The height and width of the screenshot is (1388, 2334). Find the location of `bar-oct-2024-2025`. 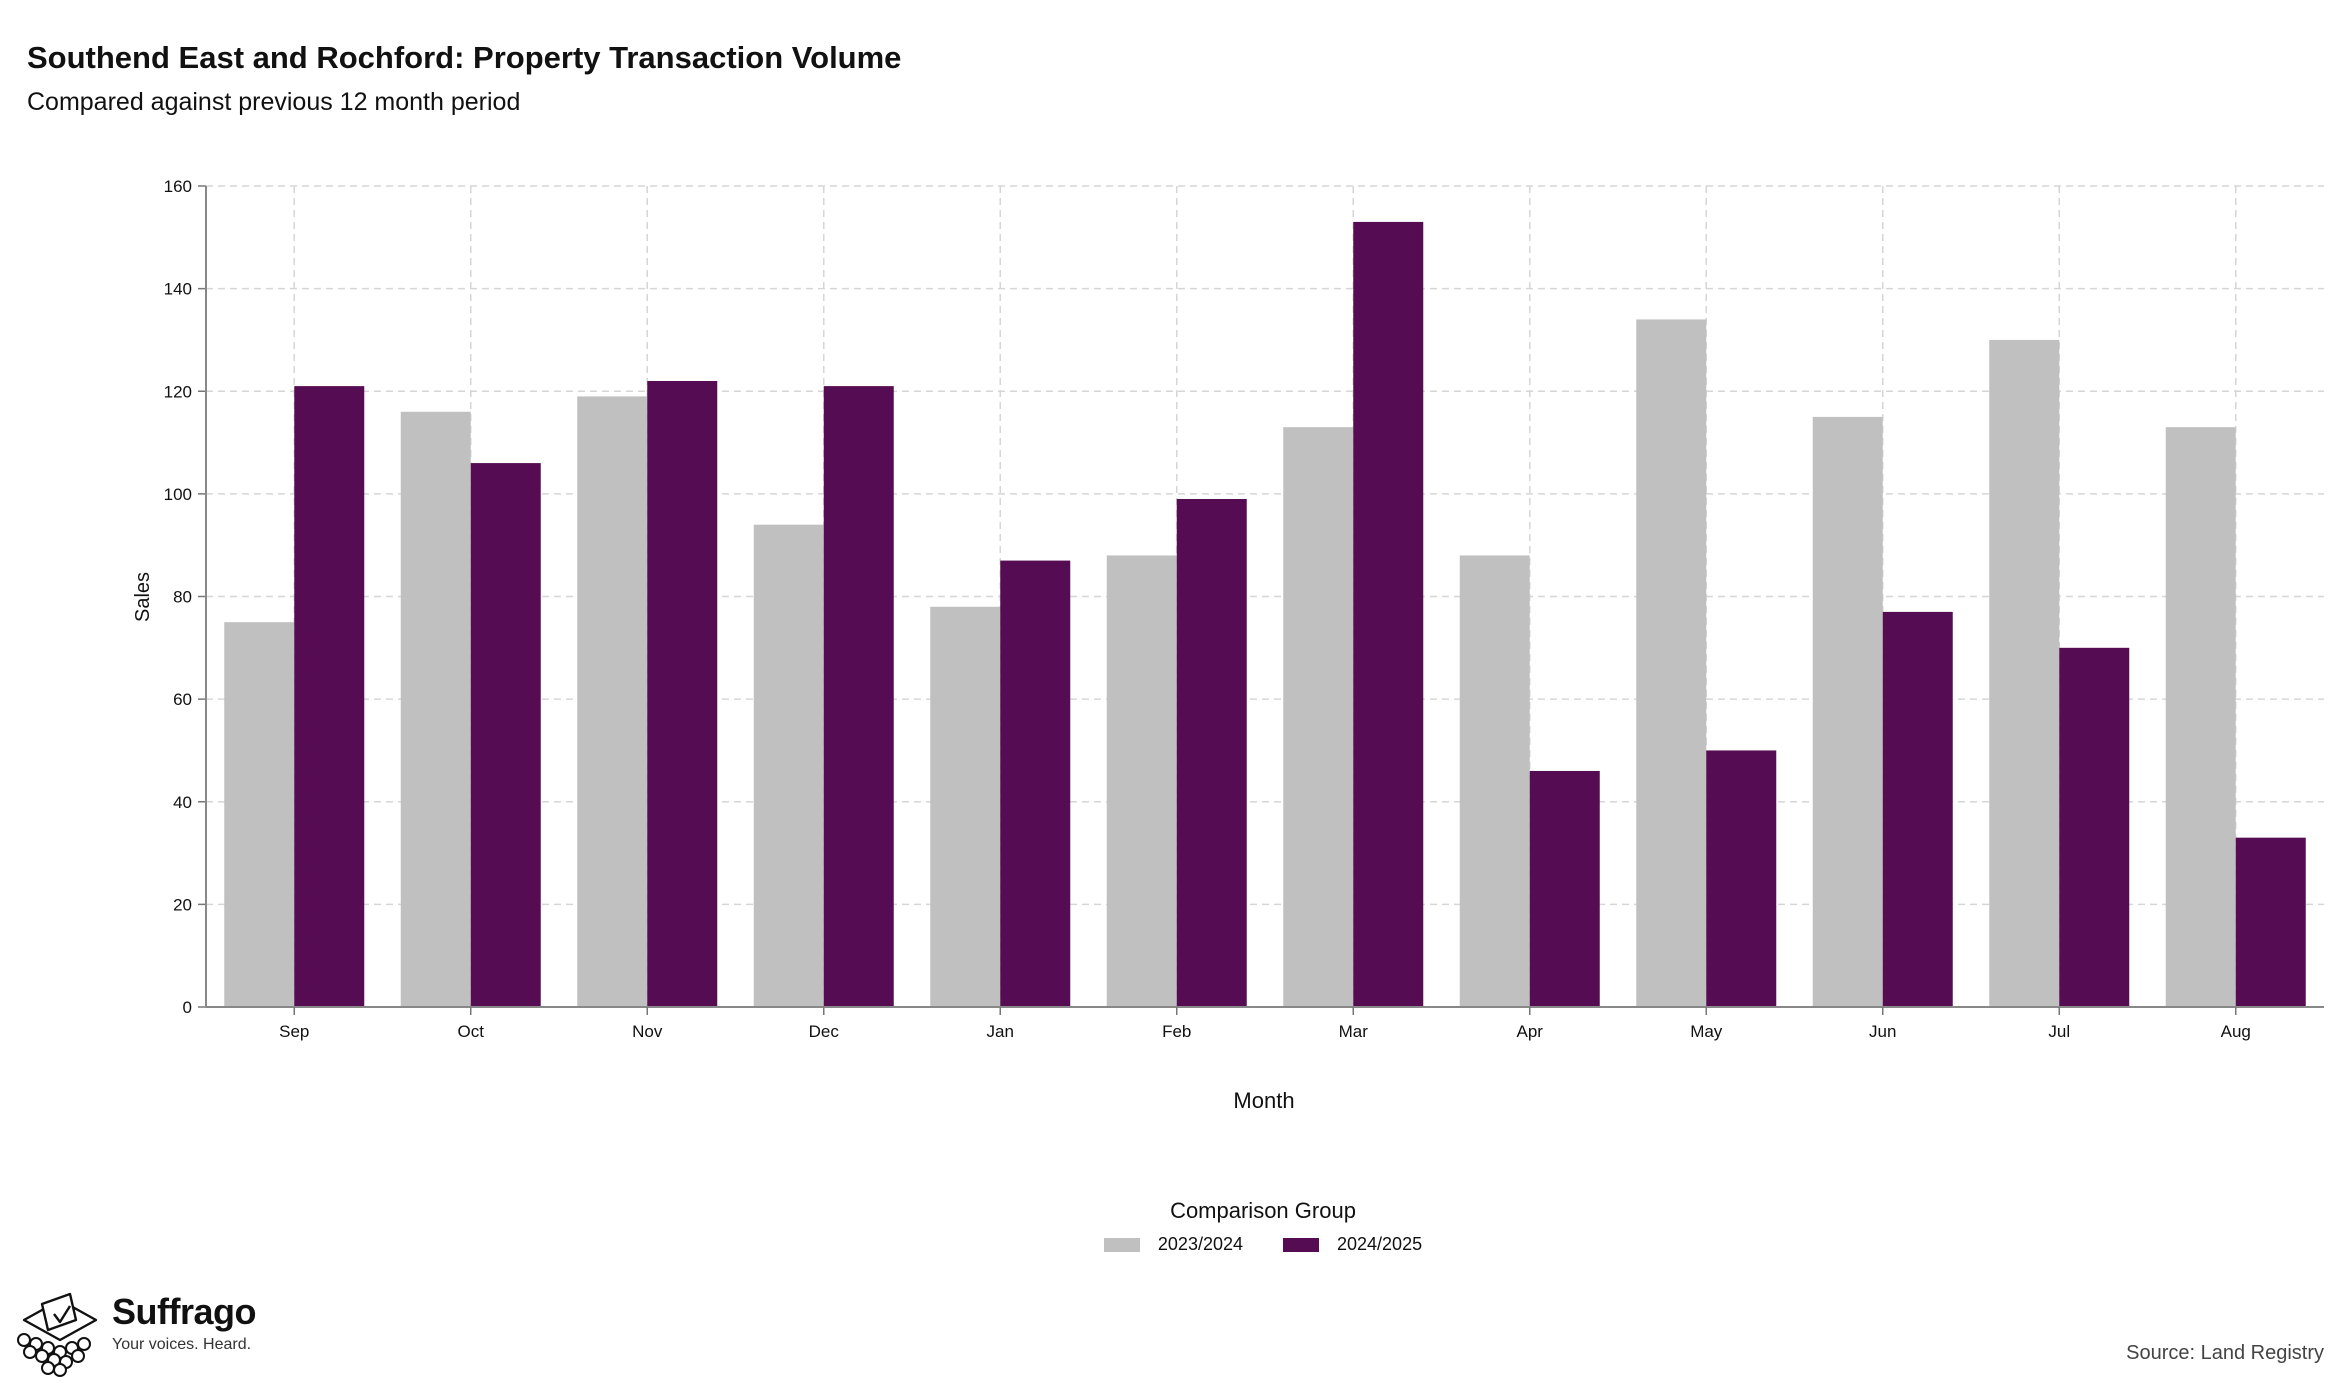

bar-oct-2024-2025 is located at coordinates (505, 735).